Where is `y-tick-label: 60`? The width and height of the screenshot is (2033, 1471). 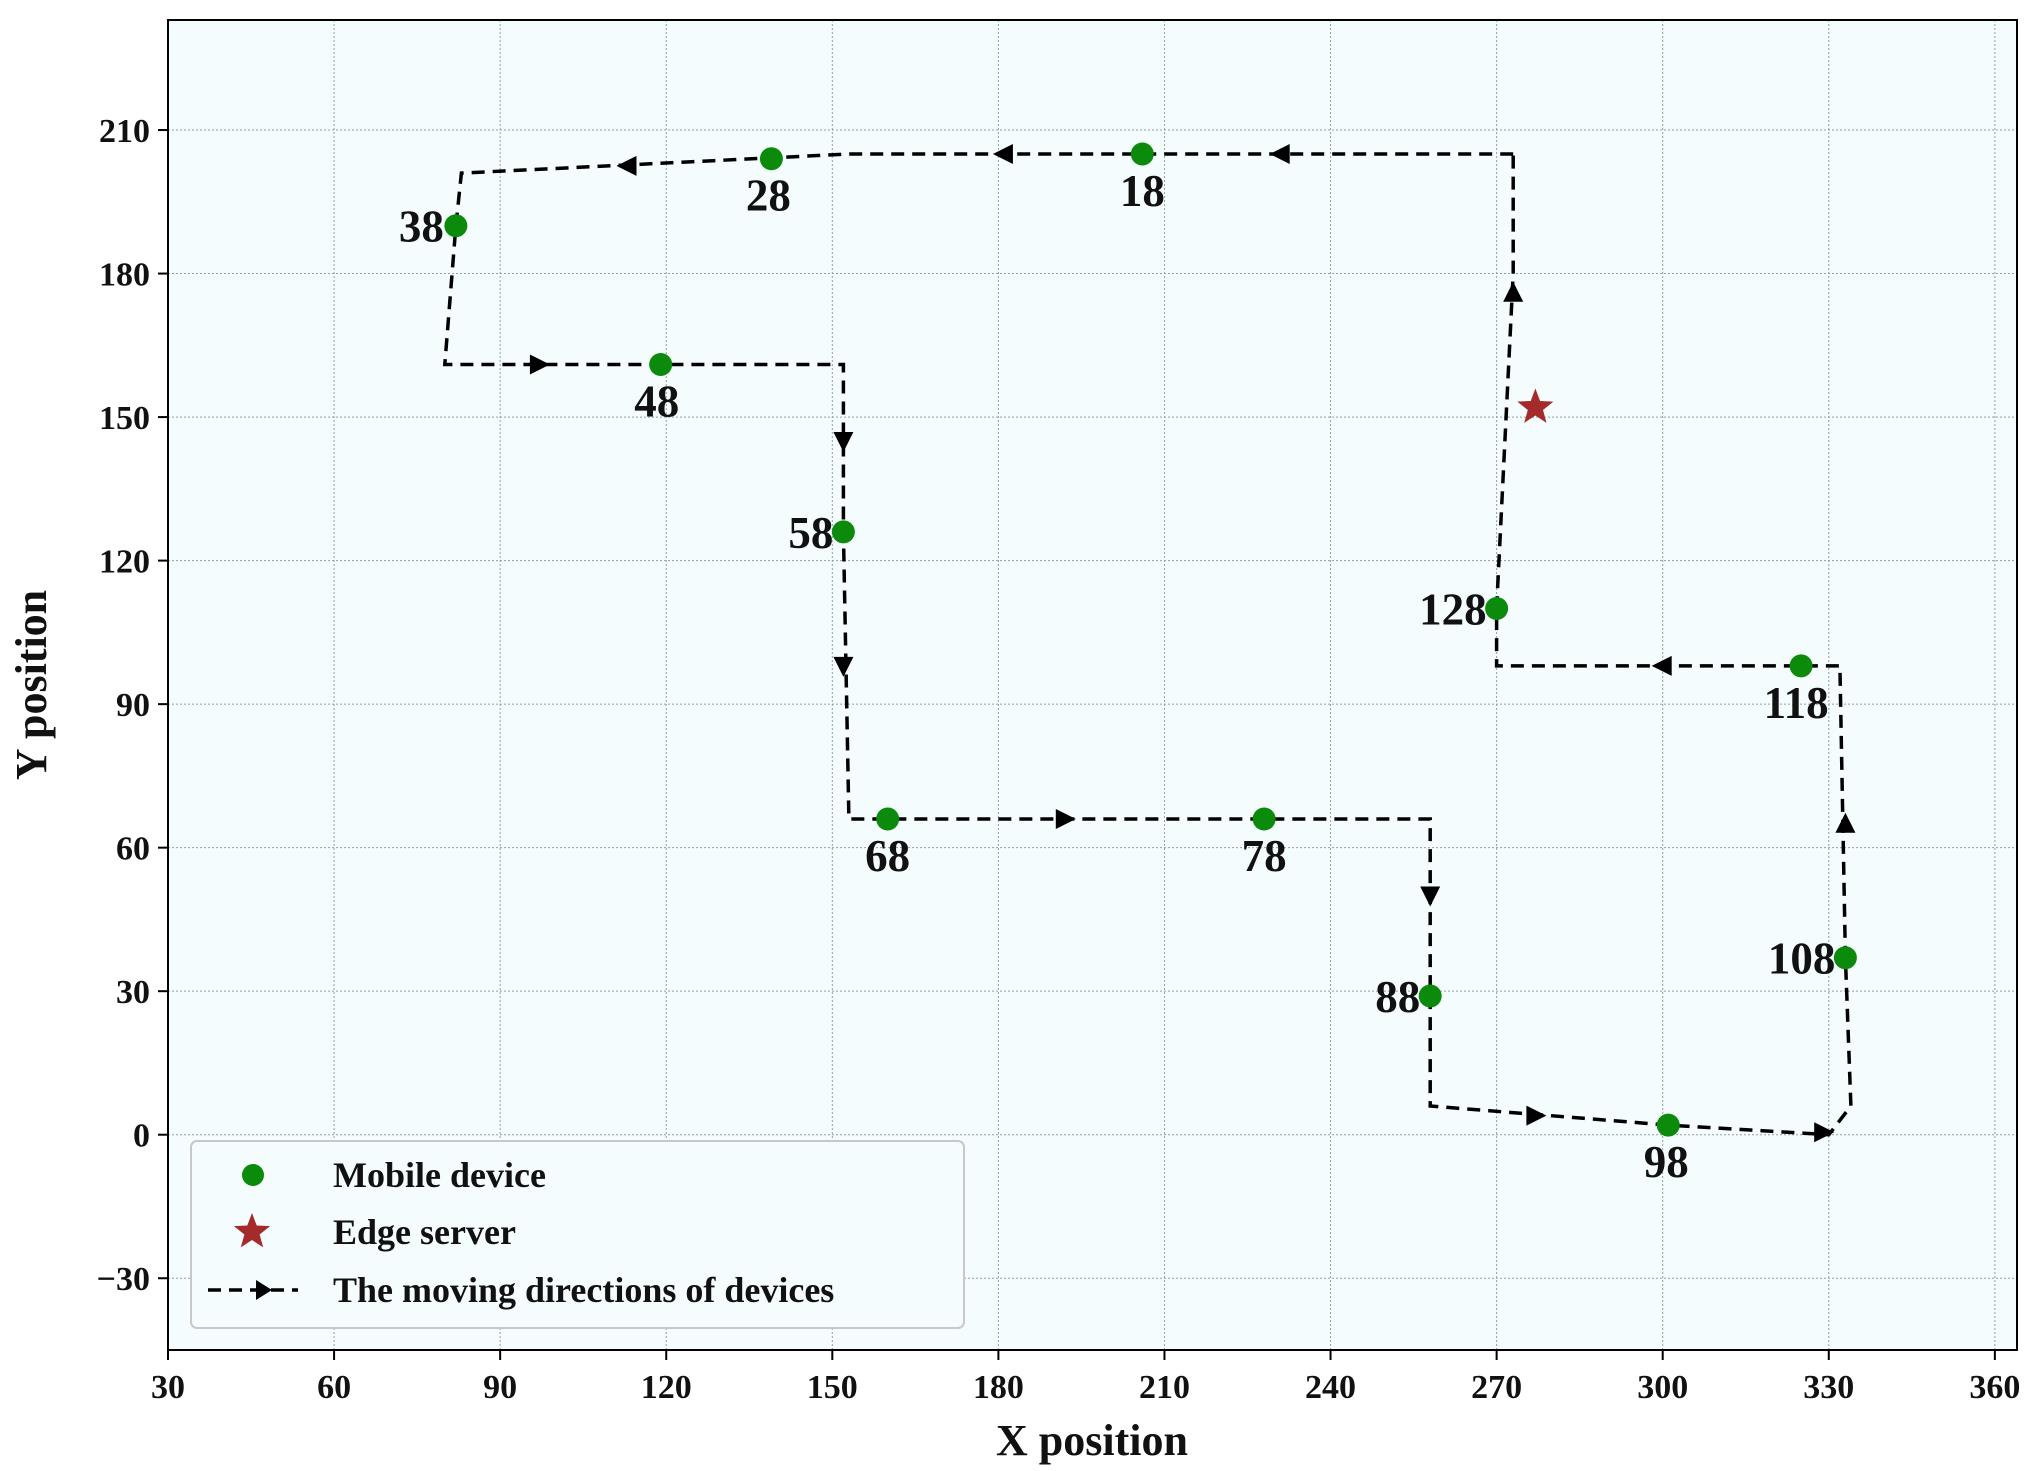 y-tick-label: 60 is located at coordinates (133, 849).